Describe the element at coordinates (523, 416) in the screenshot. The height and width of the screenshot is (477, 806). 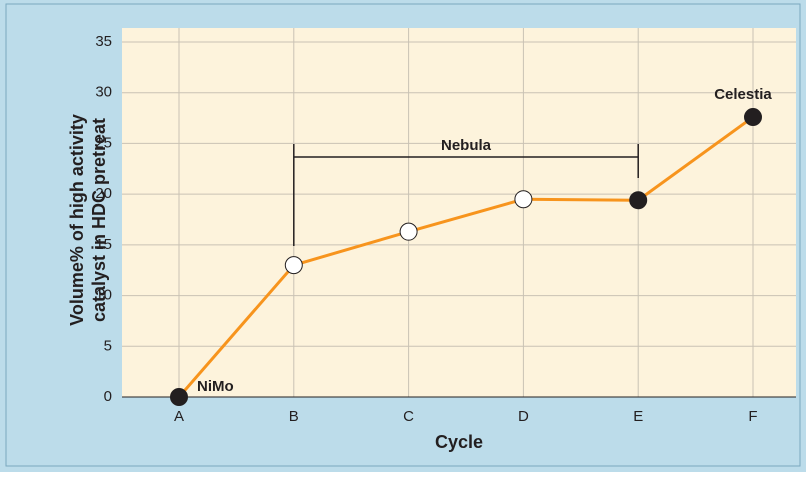
I see `x-tick-label: D` at that location.